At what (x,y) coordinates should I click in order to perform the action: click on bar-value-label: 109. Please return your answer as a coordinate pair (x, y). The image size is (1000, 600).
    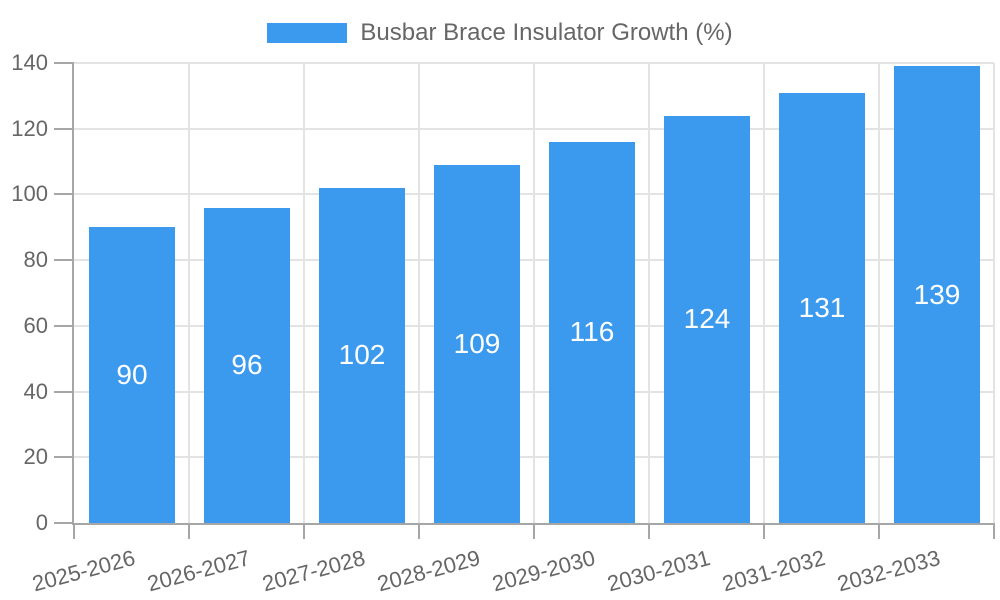
    Looking at the image, I should click on (477, 343).